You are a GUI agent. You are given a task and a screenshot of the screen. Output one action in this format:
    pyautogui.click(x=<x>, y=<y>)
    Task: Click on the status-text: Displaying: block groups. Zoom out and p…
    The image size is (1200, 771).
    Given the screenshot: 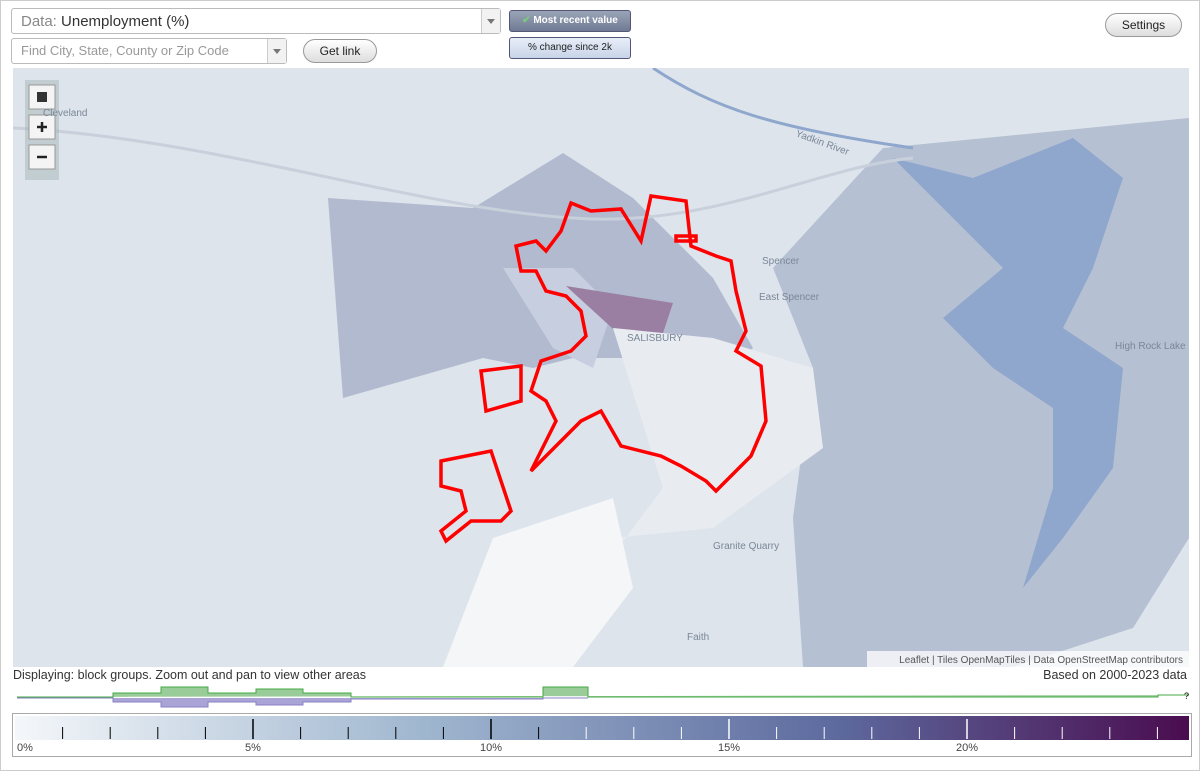 What is the action you would take?
    pyautogui.click(x=189, y=675)
    